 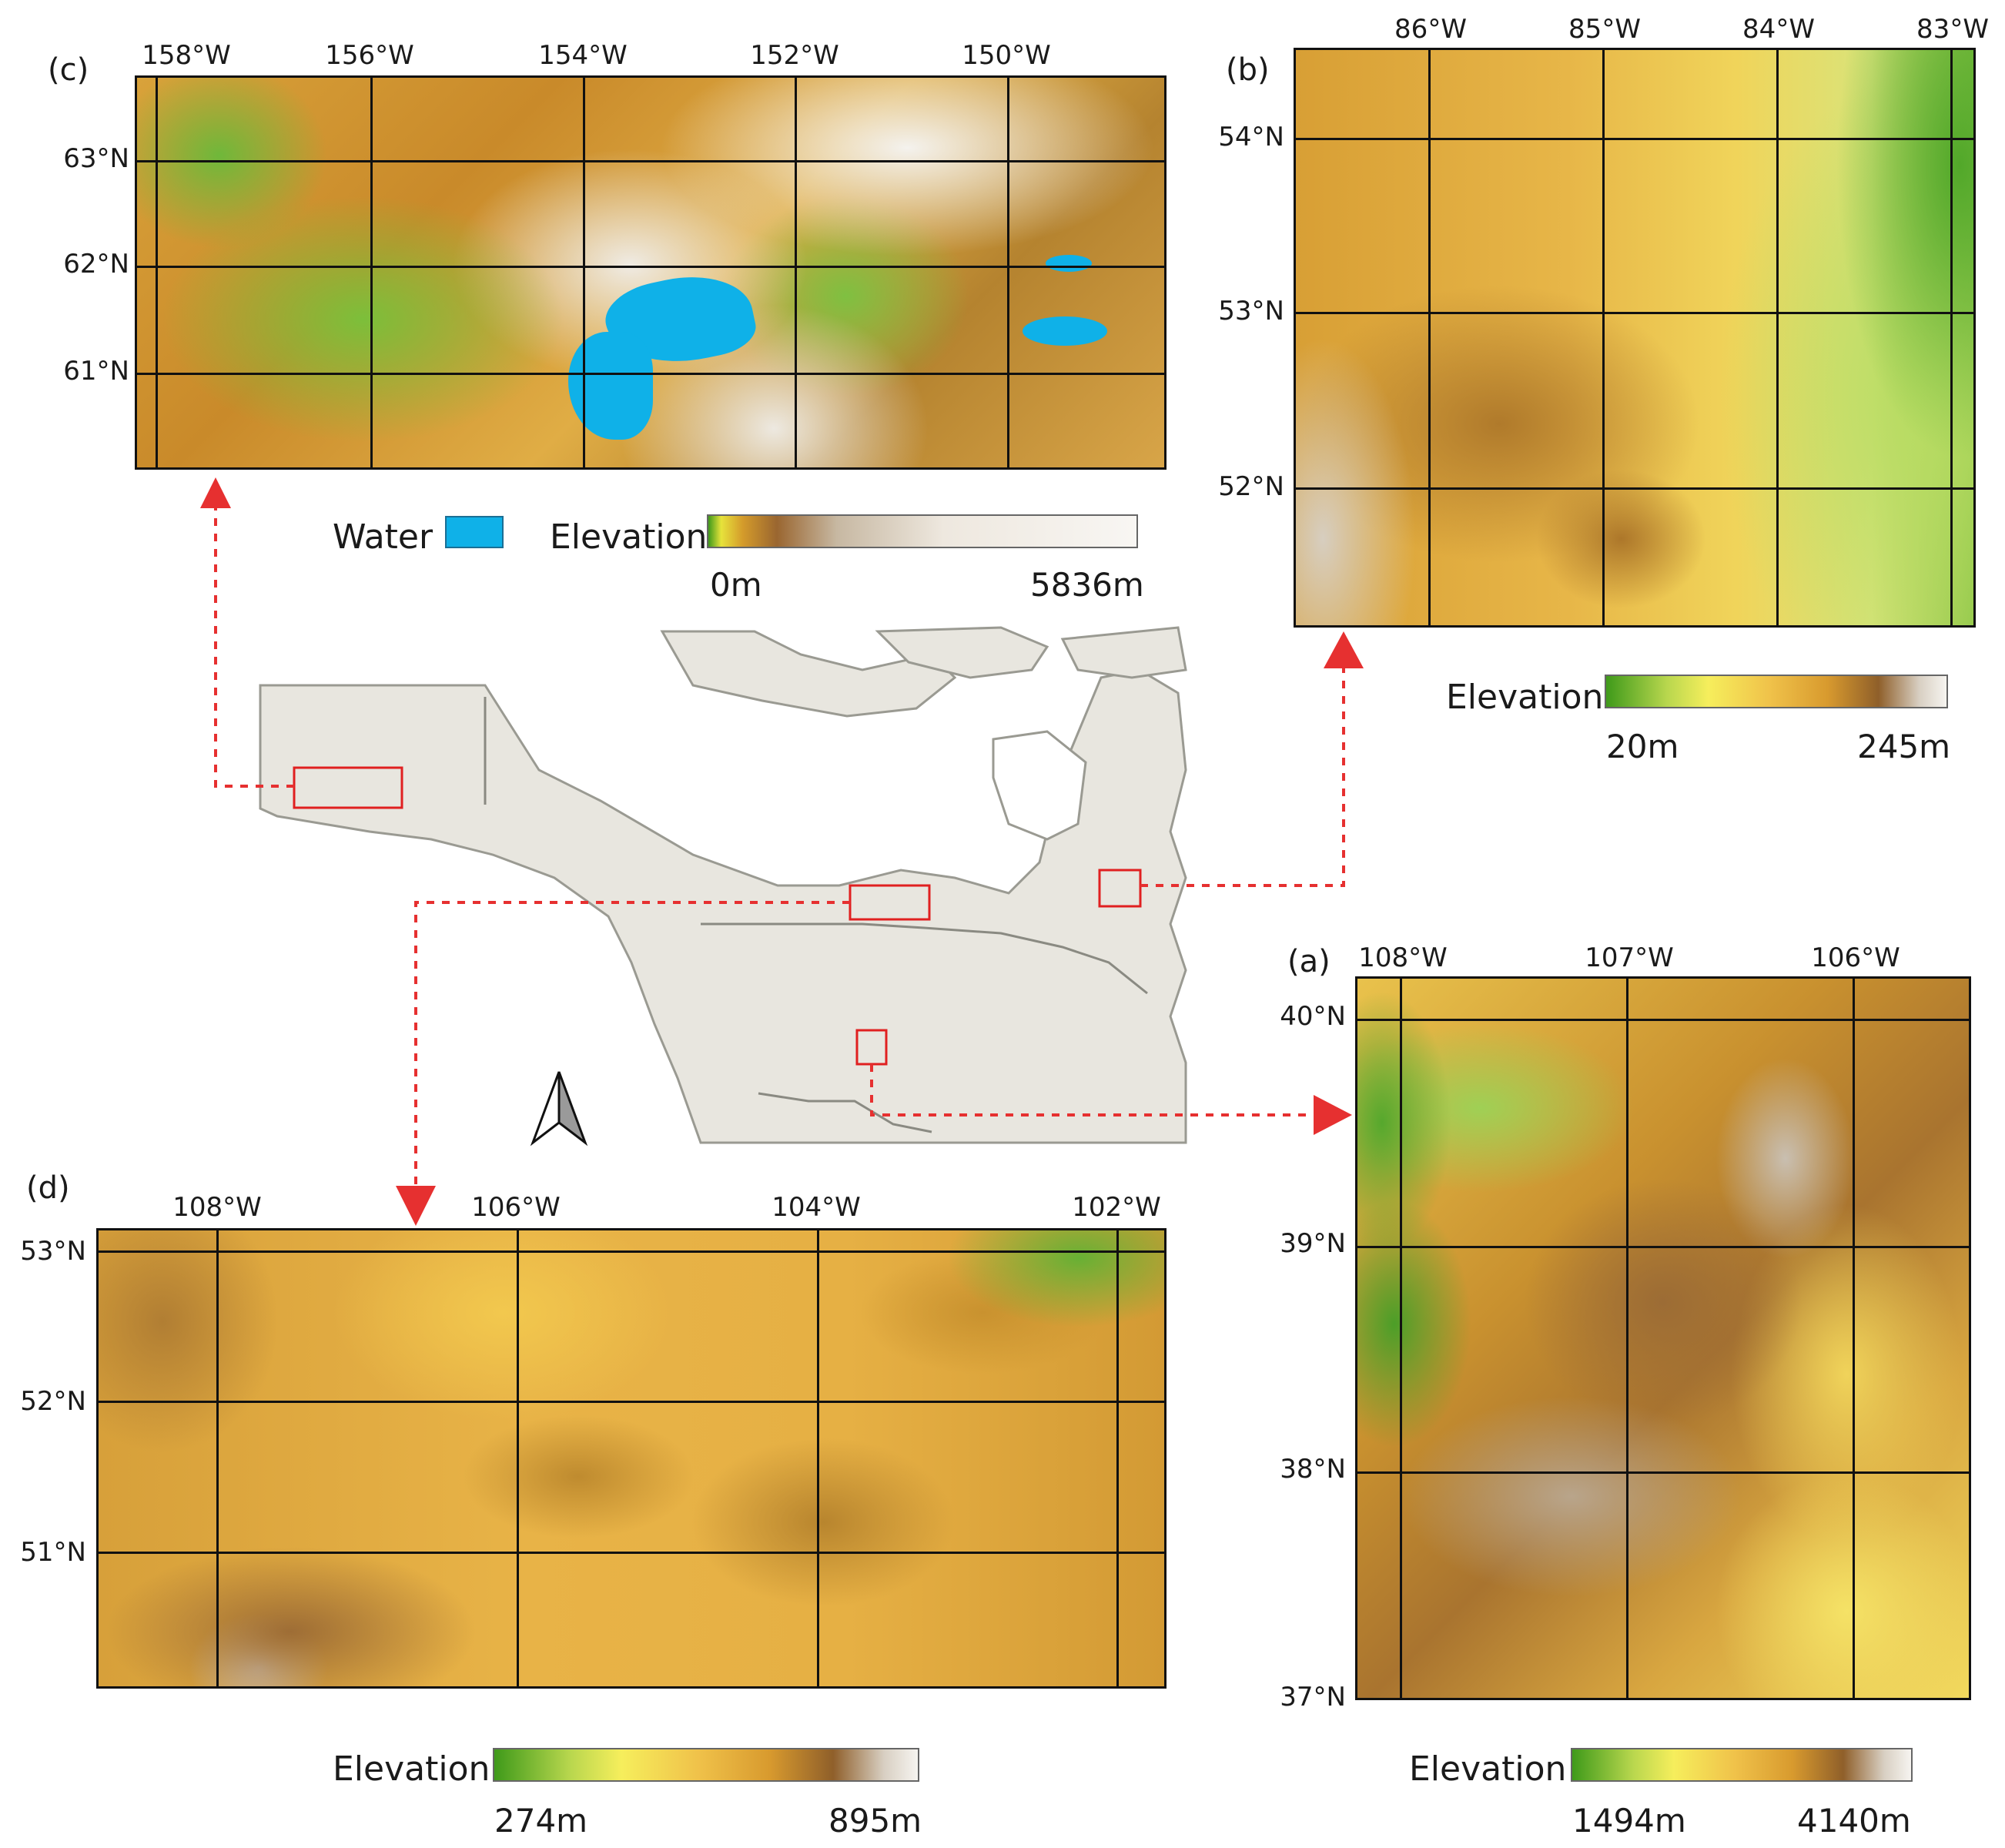 What do you see at coordinates (1952, 30) in the screenshot?
I see `panel-b-lon-label: 83°W` at bounding box center [1952, 30].